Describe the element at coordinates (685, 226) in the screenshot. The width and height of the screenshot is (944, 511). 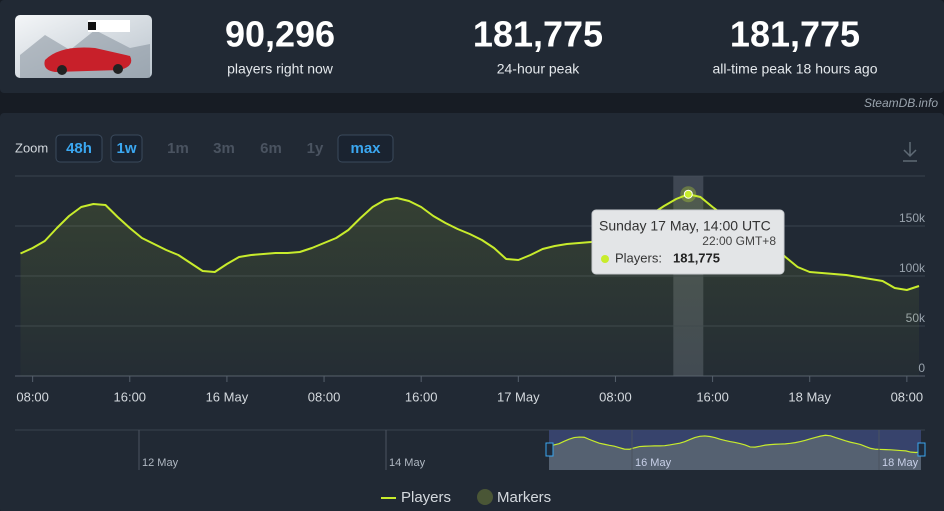
I see `tooltip-title: Sunday 17 May, 14:00 UTC` at that location.